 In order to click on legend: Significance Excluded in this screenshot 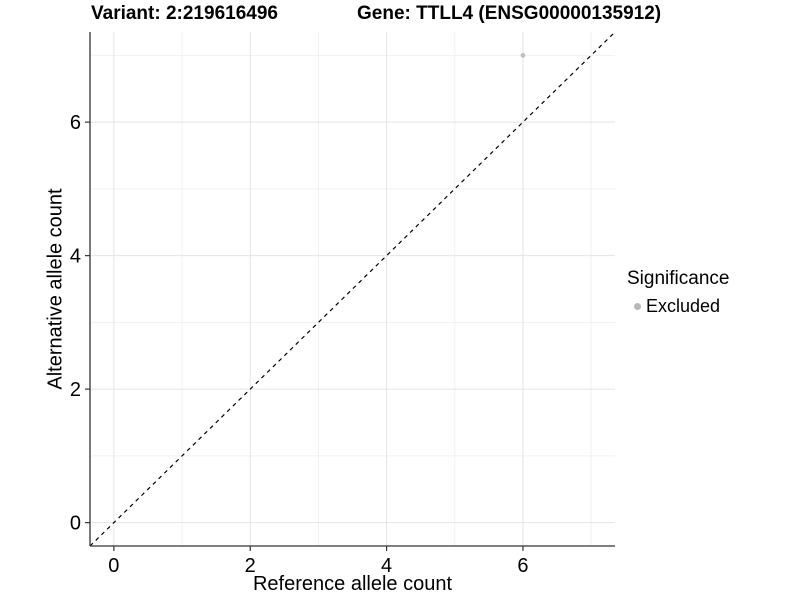, I will do `click(678, 292)`.